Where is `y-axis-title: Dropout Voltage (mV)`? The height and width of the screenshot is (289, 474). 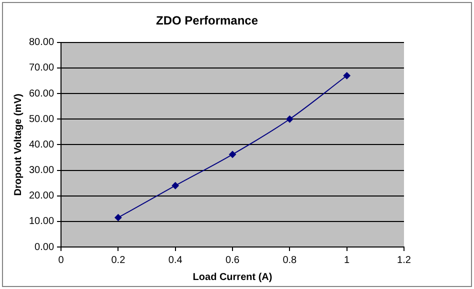 y-axis-title: Dropout Voltage (mV) is located at coordinates (18, 145).